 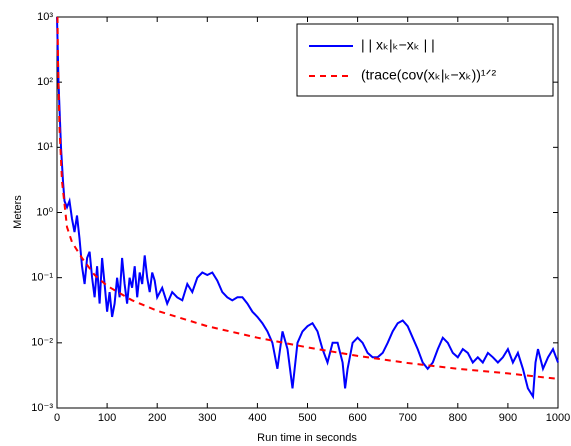 What do you see at coordinates (458, 418) in the screenshot?
I see `x-tick-label: 800` at bounding box center [458, 418].